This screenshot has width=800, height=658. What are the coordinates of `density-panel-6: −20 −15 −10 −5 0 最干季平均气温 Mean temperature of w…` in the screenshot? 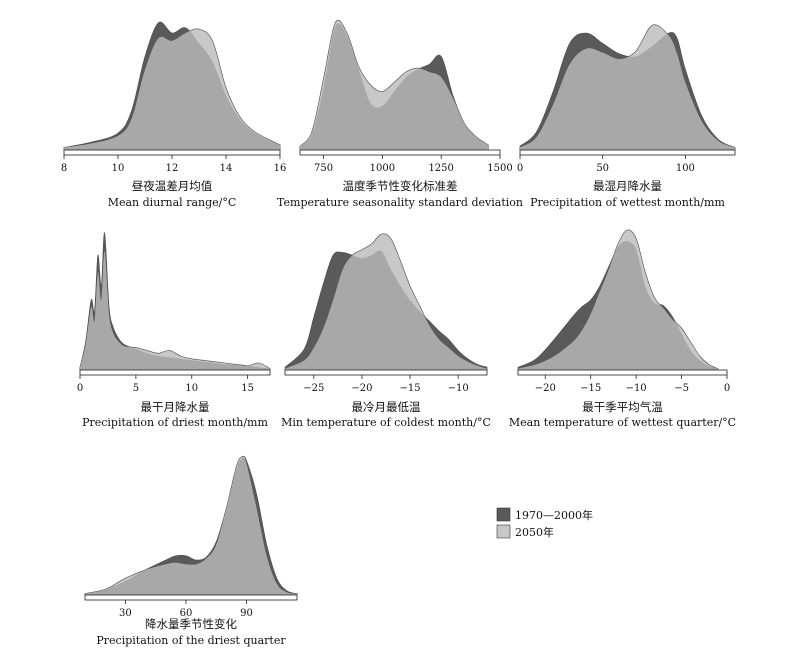 It's located at (622, 329).